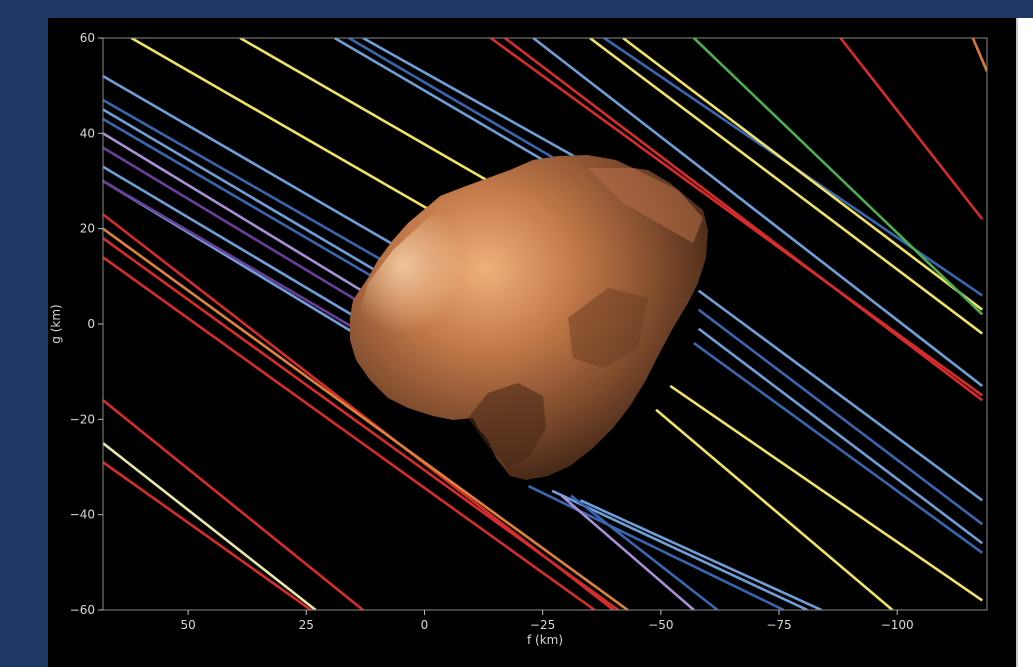 This screenshot has width=1033, height=667. What do you see at coordinates (778, 625) in the screenshot?
I see `x-tick-label: −75` at bounding box center [778, 625].